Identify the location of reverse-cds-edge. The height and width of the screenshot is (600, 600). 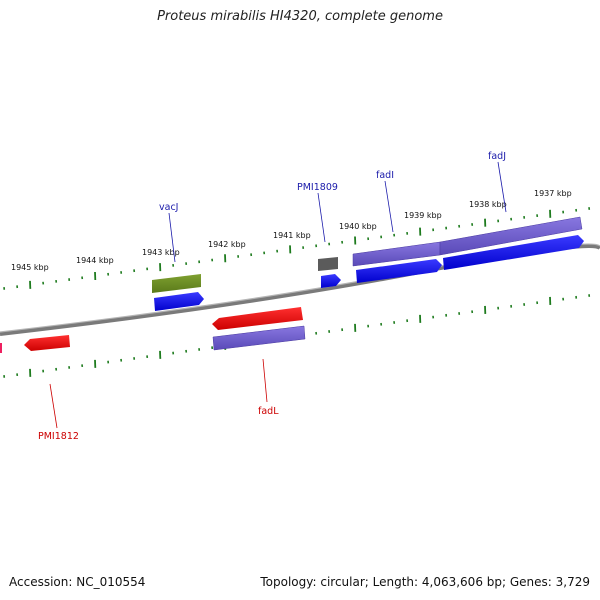
(1, 348).